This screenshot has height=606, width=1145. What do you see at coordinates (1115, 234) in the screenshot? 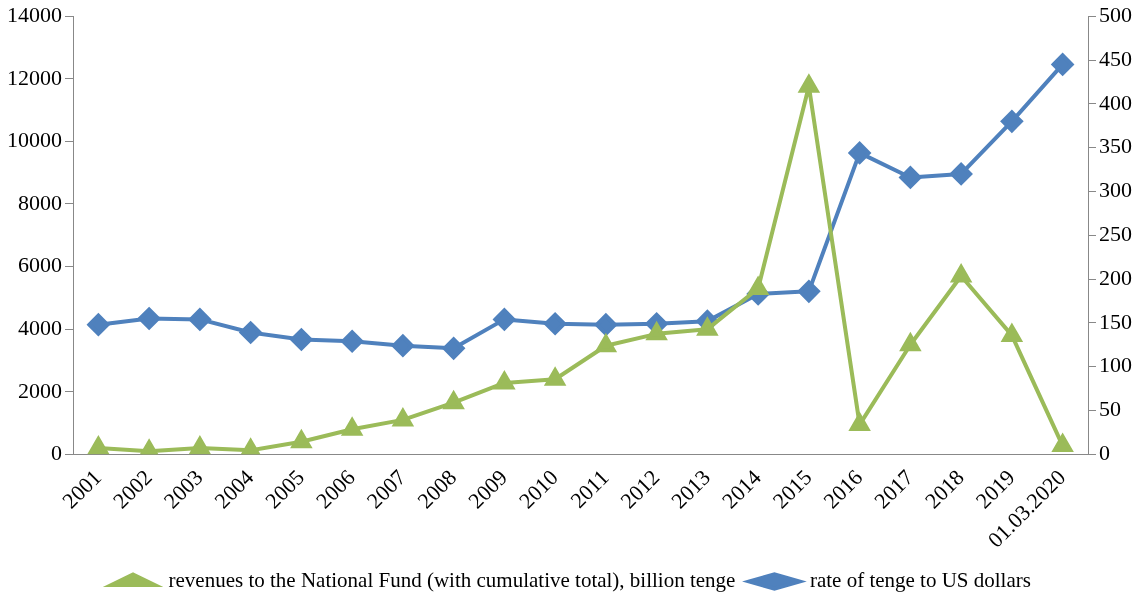
I see `y2-tick-label: 250` at bounding box center [1115, 234].